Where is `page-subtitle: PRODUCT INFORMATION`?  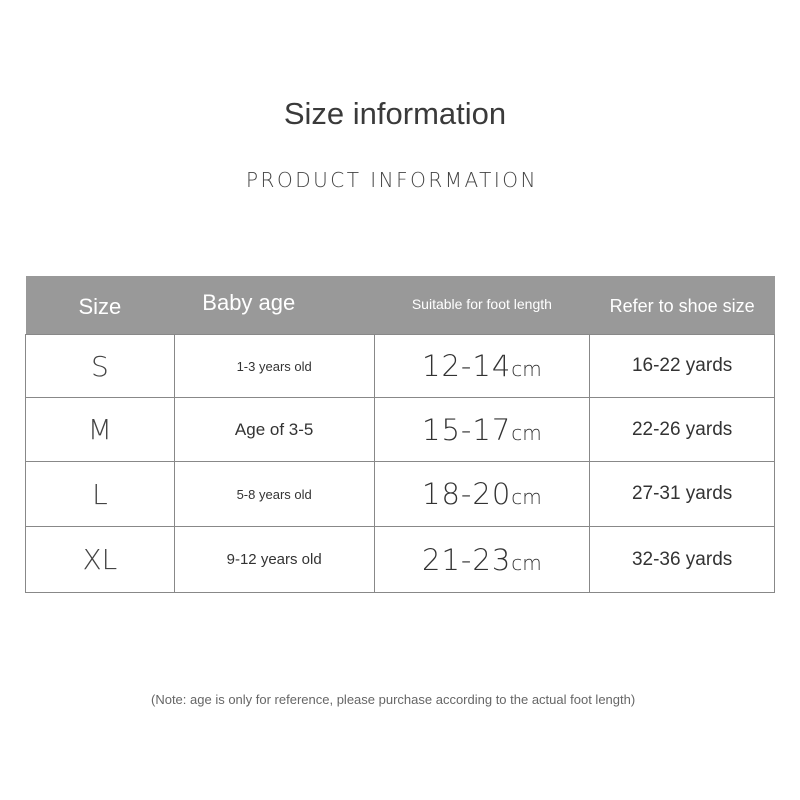
page-subtitle: PRODUCT INFORMATION is located at coordinates (392, 180).